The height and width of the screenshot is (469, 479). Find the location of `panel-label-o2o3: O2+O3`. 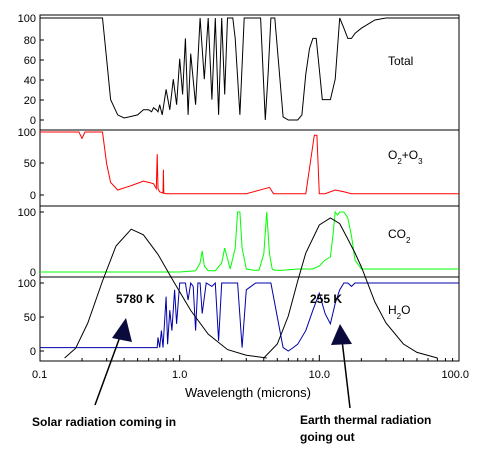

panel-label-o2o3: O2+O3 is located at coordinates (405, 157).